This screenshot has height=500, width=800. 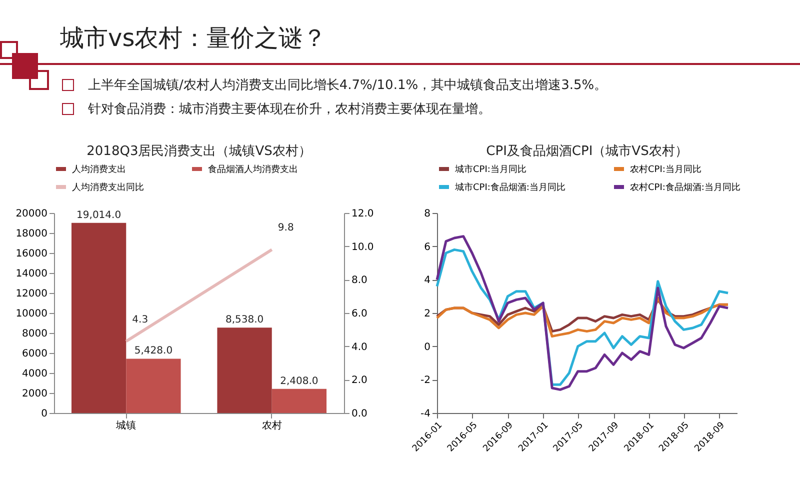 What do you see at coordinates (363, 247) in the screenshot?
I see `y2-tick-label: 10.0` at bounding box center [363, 247].